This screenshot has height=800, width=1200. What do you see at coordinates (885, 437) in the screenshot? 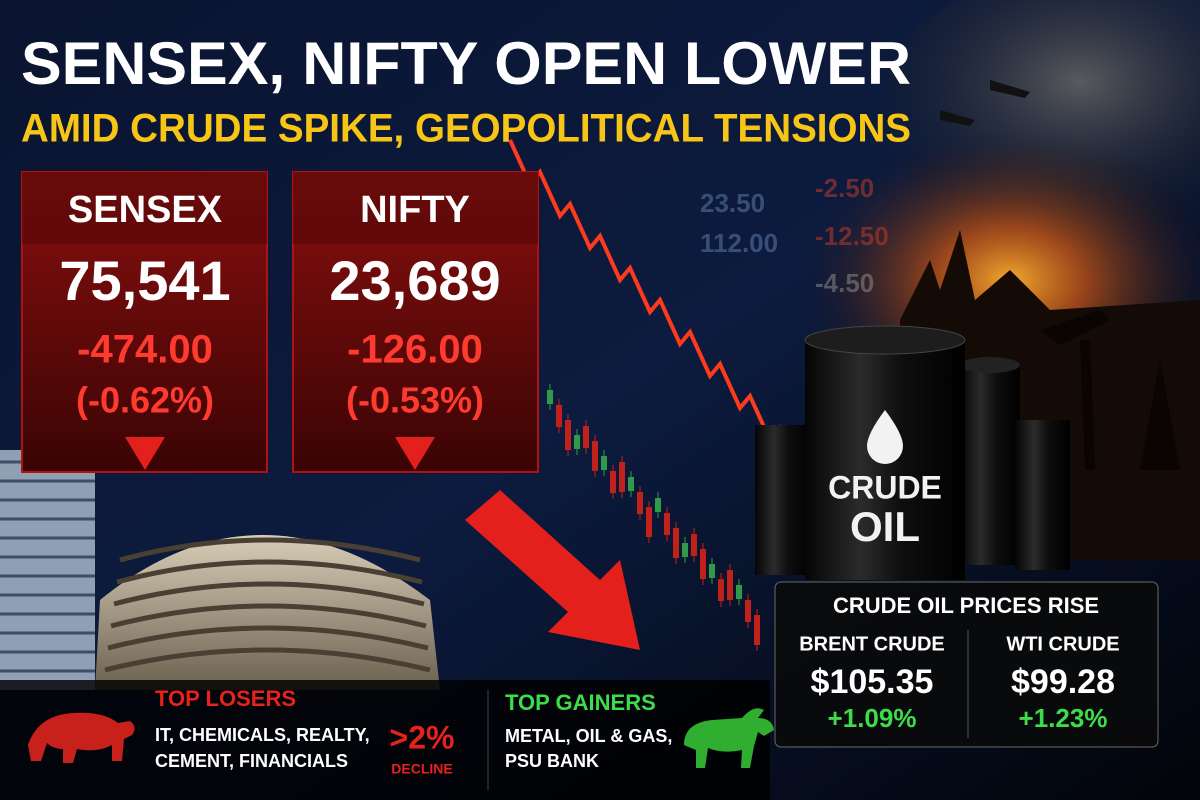
I see `oil-drop` at bounding box center [885, 437].